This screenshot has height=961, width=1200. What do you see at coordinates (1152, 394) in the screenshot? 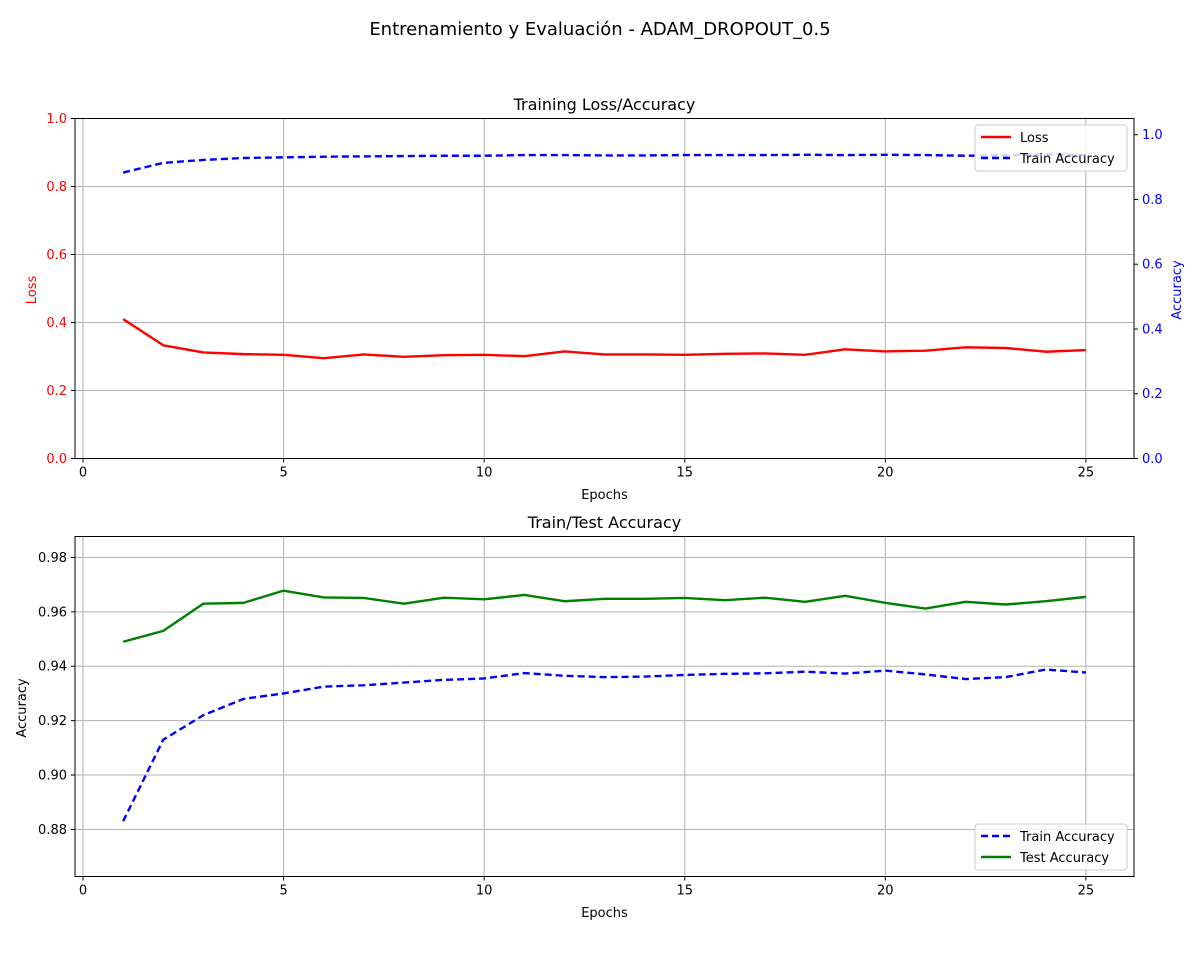
I see `y2-tick-label: 0.2` at bounding box center [1152, 394].